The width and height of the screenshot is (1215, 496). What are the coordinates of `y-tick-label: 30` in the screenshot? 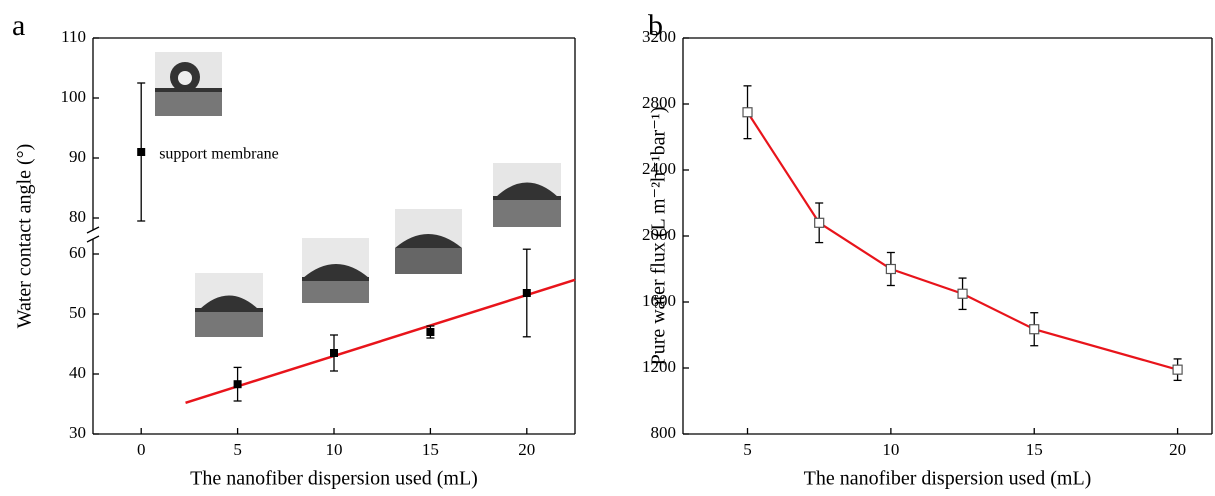 It's located at (77, 432).